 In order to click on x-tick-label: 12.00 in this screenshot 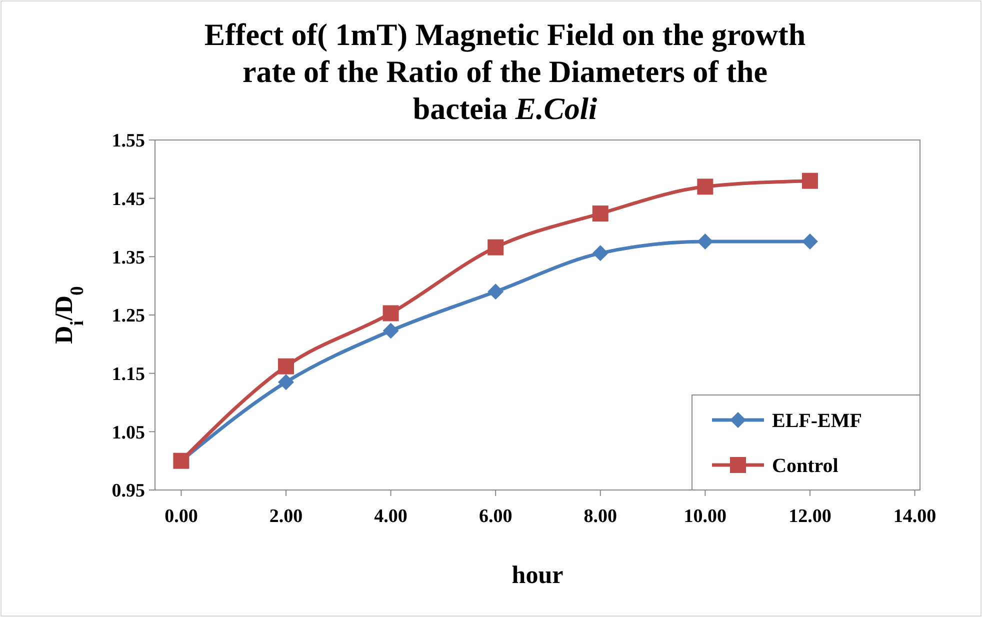, I will do `click(810, 516)`.